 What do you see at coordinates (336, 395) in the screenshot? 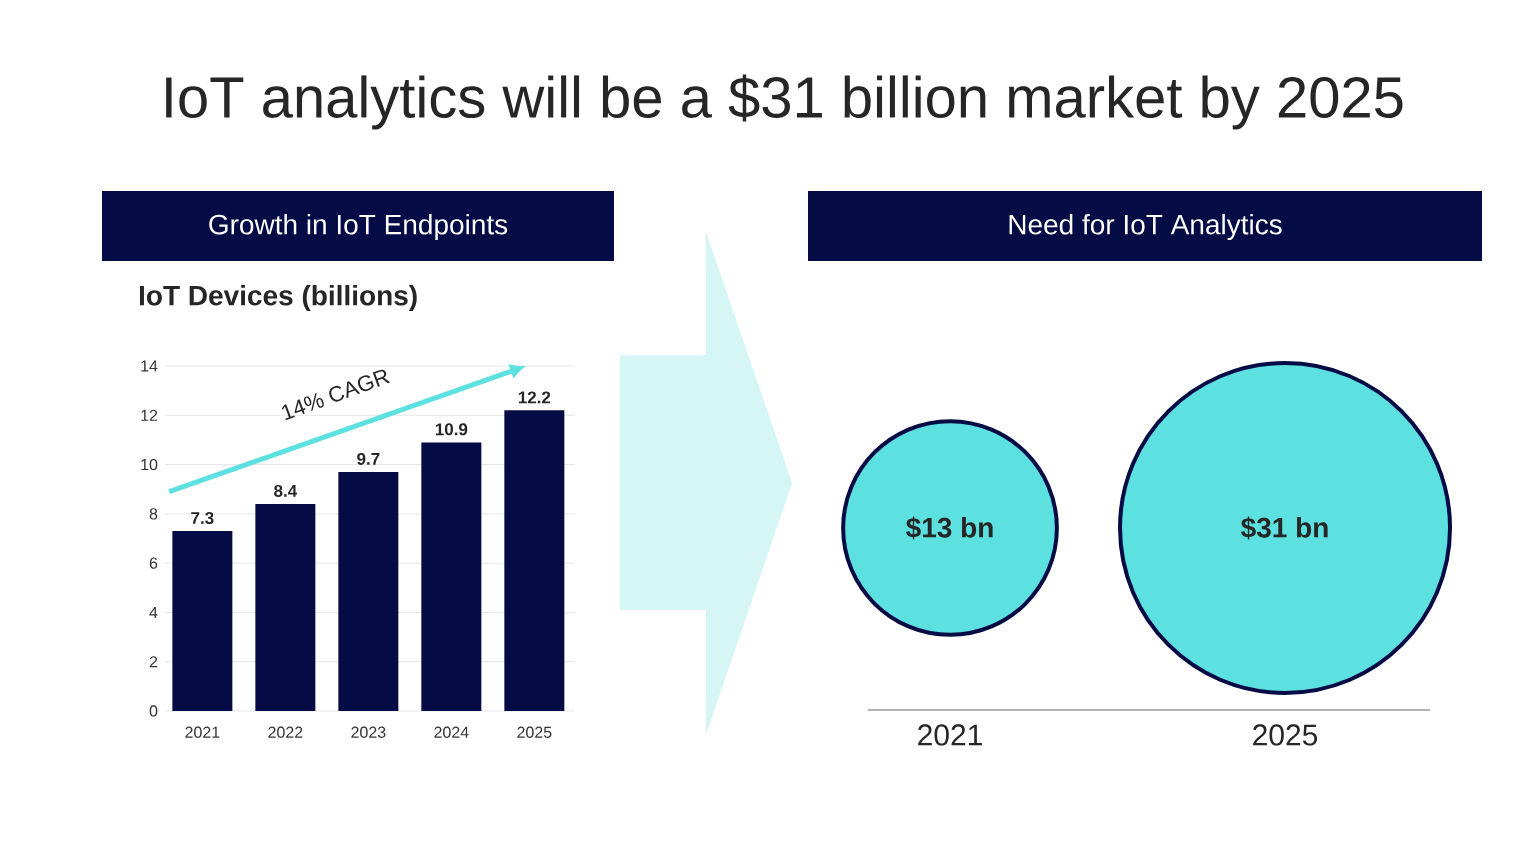
I see `annotation: 14% CAGR` at bounding box center [336, 395].